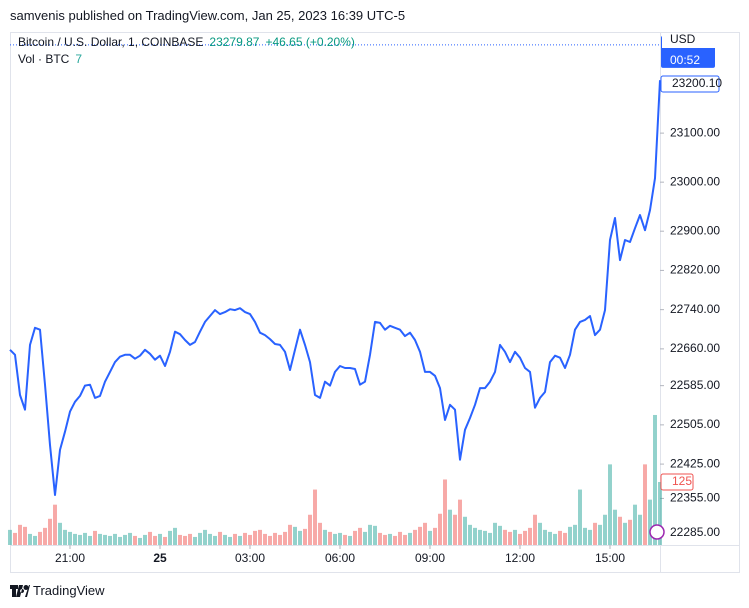 The height and width of the screenshot is (608, 749). Describe the element at coordinates (234, 42) in the screenshot. I see `legend-price: 23279.87` at that location.